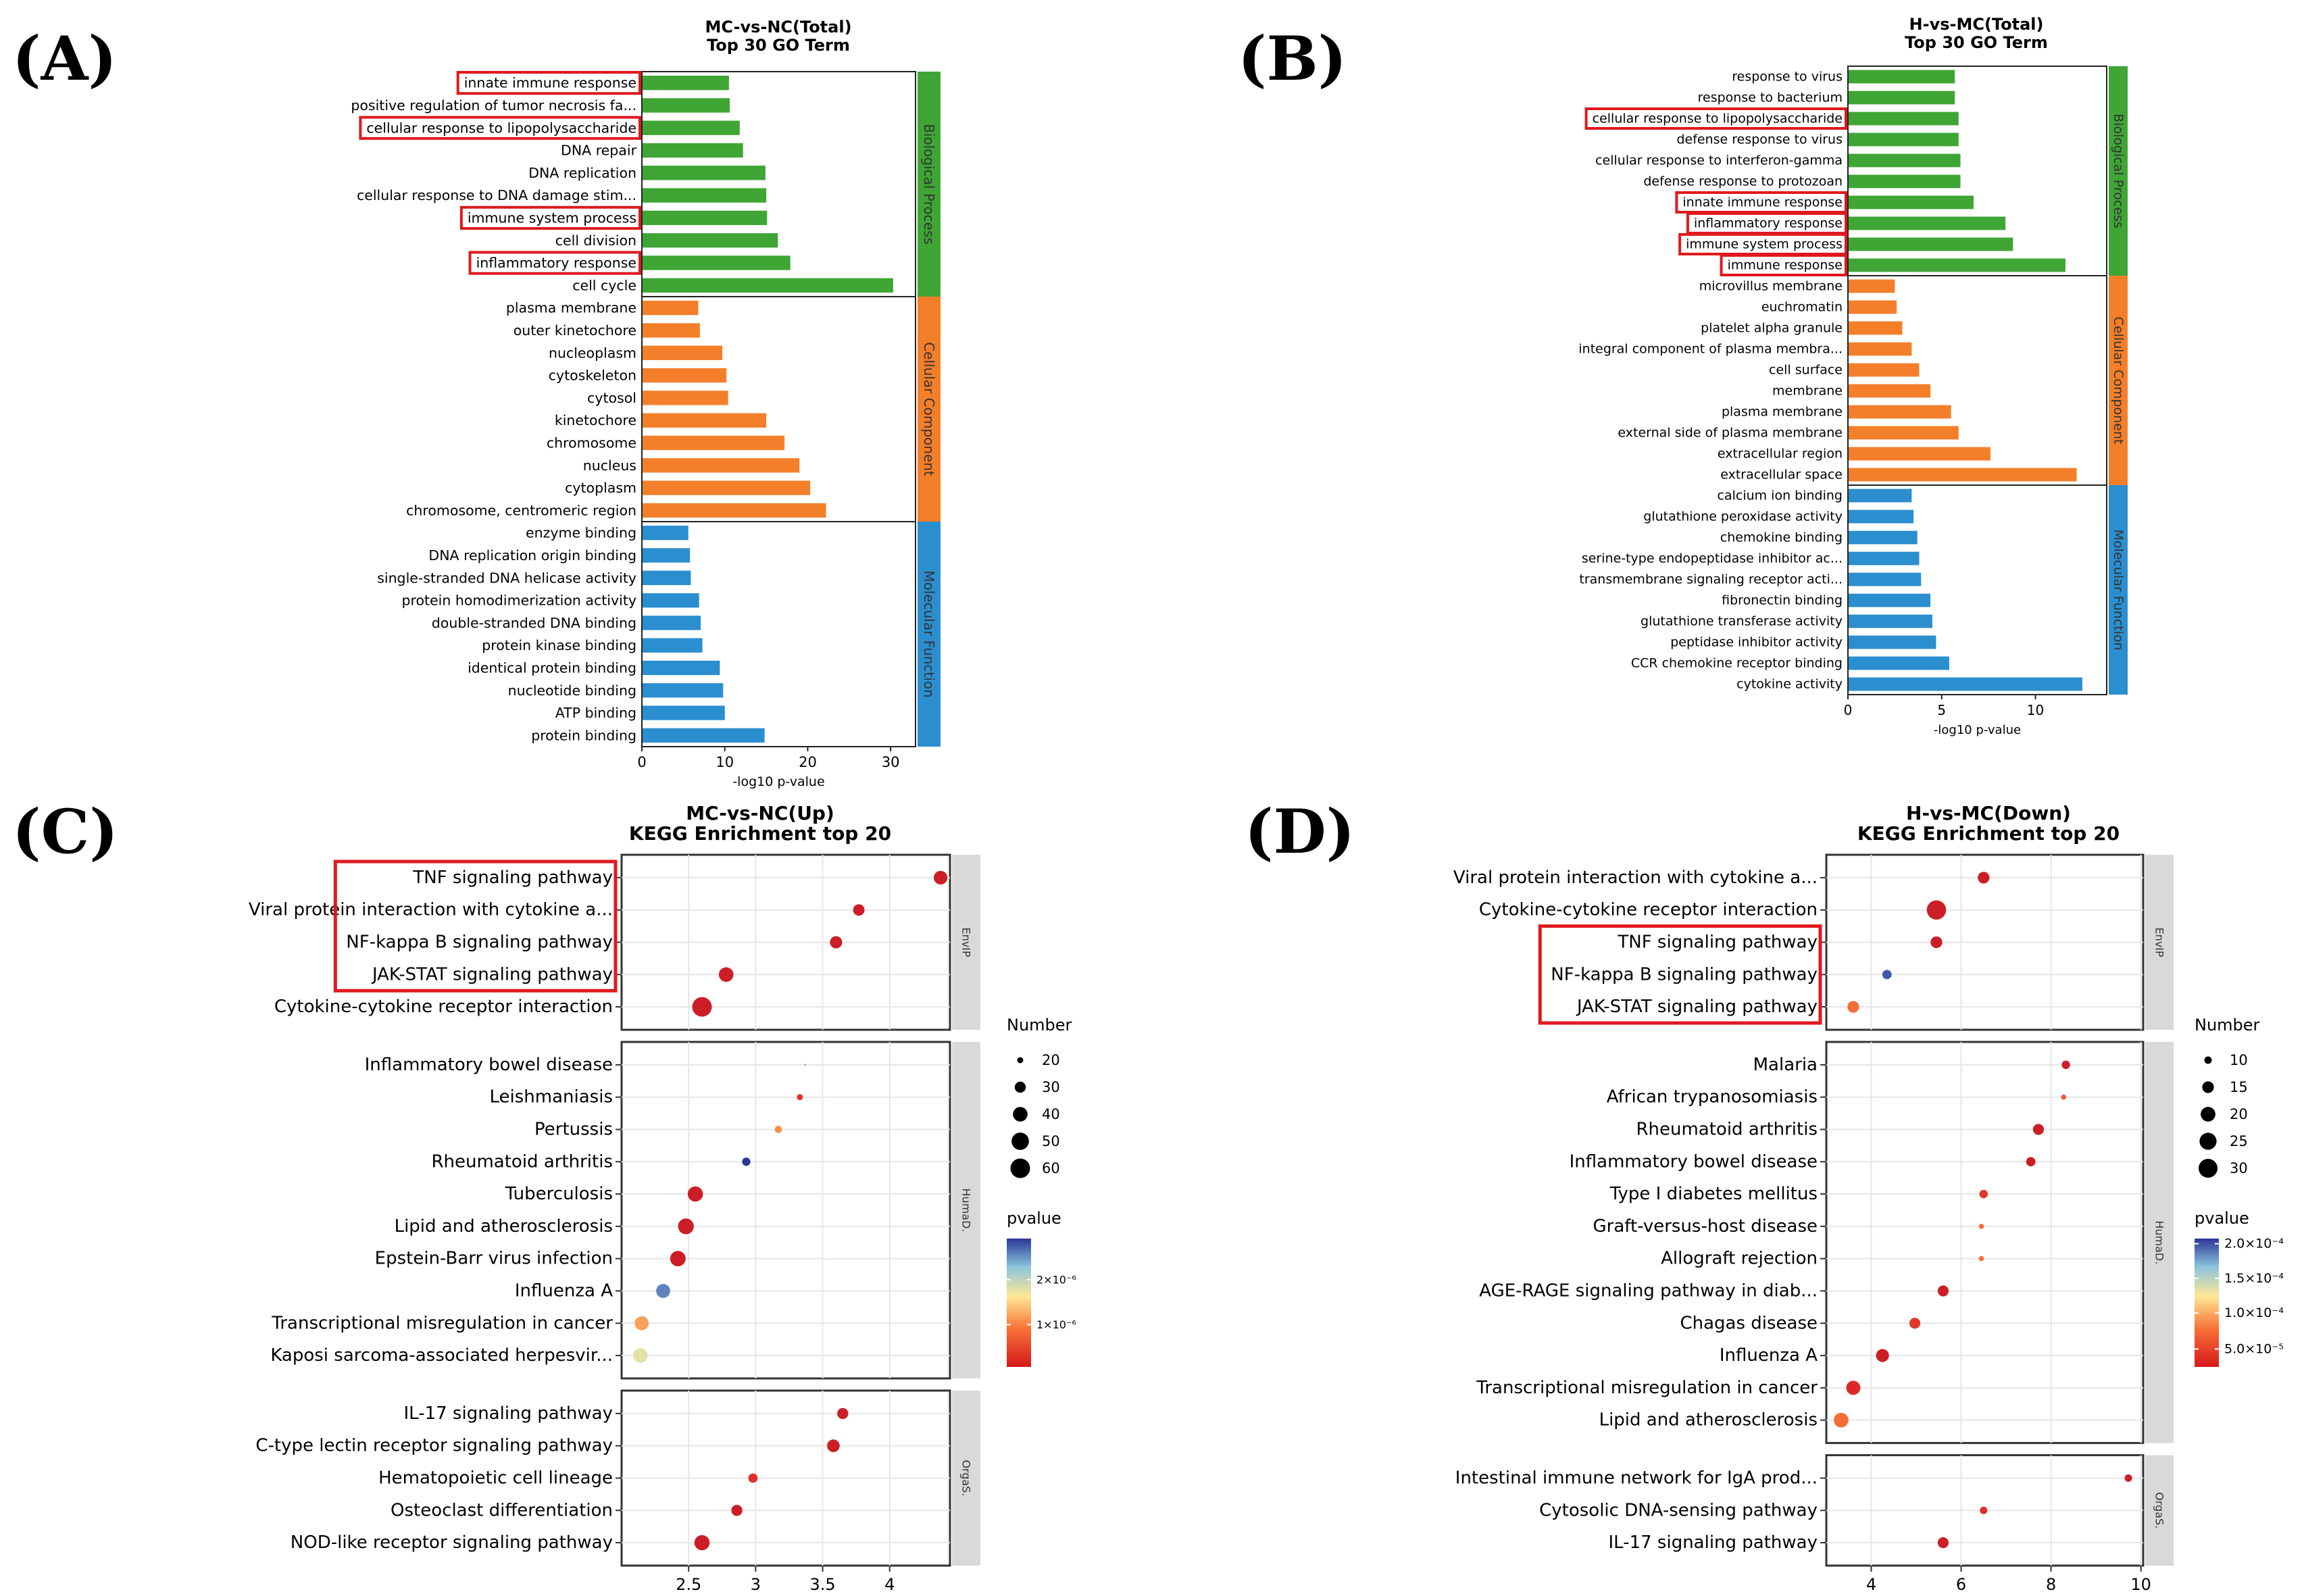 Image resolution: width=2304 pixels, height=1596 pixels. I want to click on term-label: extracellular region, so click(1781, 455).